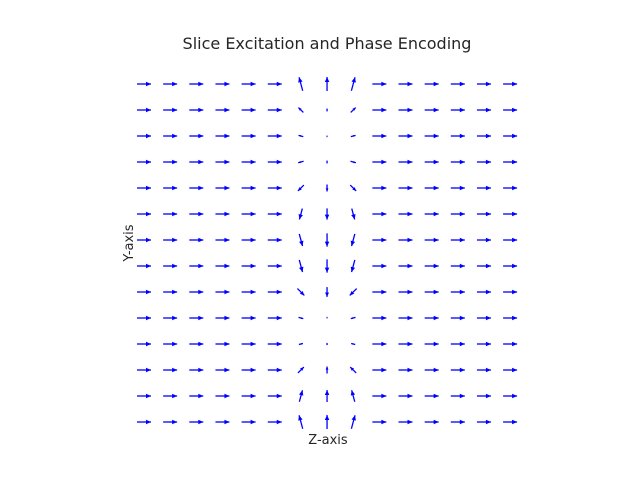  What do you see at coordinates (129, 243) in the screenshot?
I see `y-axis-label: Y-axis` at bounding box center [129, 243].